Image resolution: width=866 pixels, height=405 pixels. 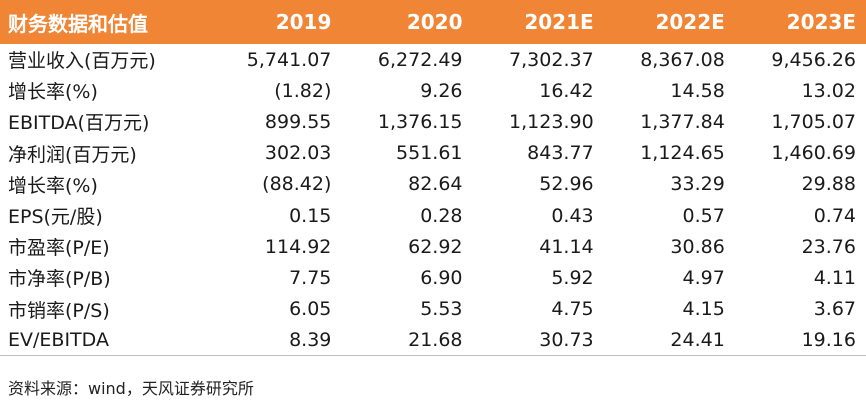 What do you see at coordinates (435, 246) in the screenshot?
I see `value-cell: 62.92` at bounding box center [435, 246].